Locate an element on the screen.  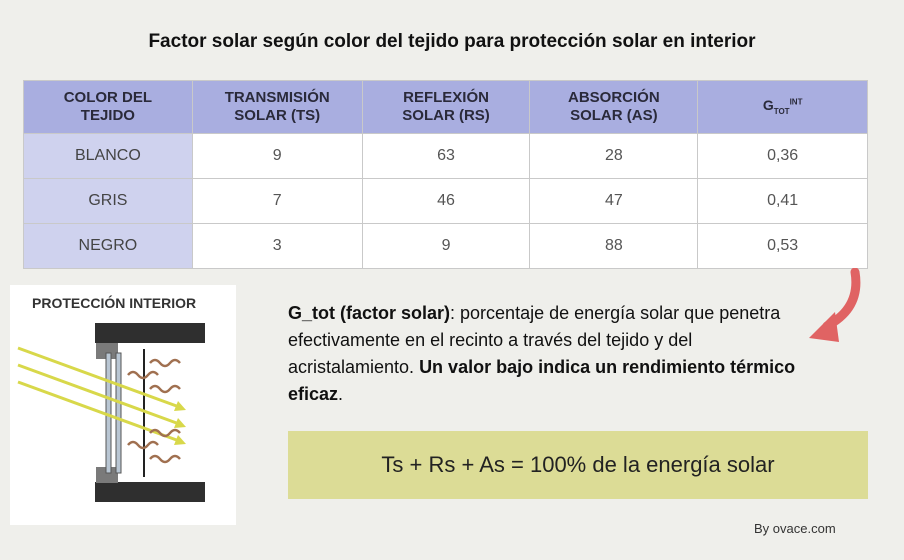
table-row: GRIS 7 46 47 0,41 is located at coordinates (445, 201).